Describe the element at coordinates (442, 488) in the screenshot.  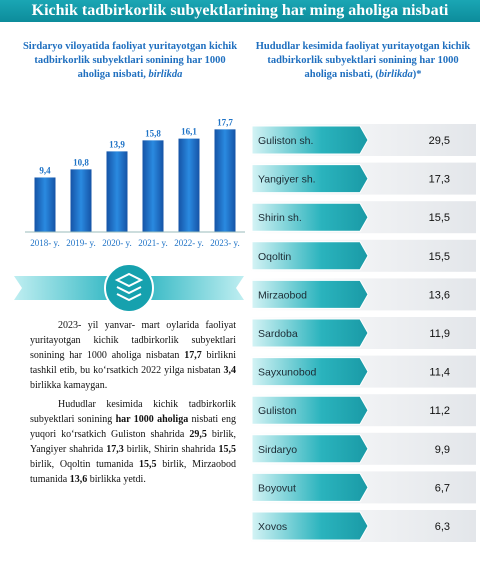
I see `value-label: 6,7` at that location.